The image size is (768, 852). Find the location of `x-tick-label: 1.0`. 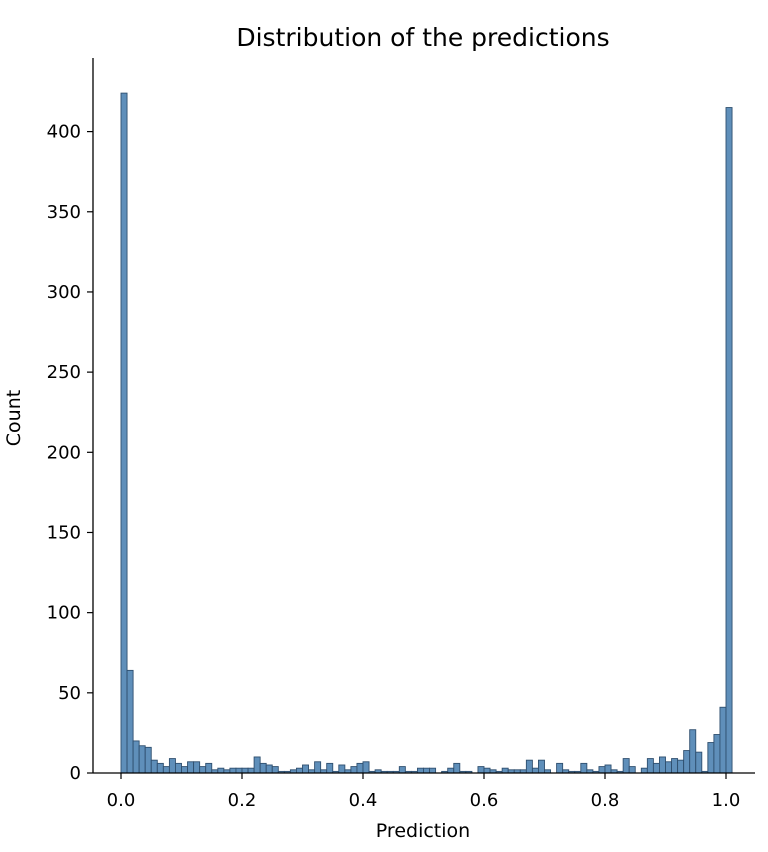

x-tick-label: 1.0 is located at coordinates (726, 800).